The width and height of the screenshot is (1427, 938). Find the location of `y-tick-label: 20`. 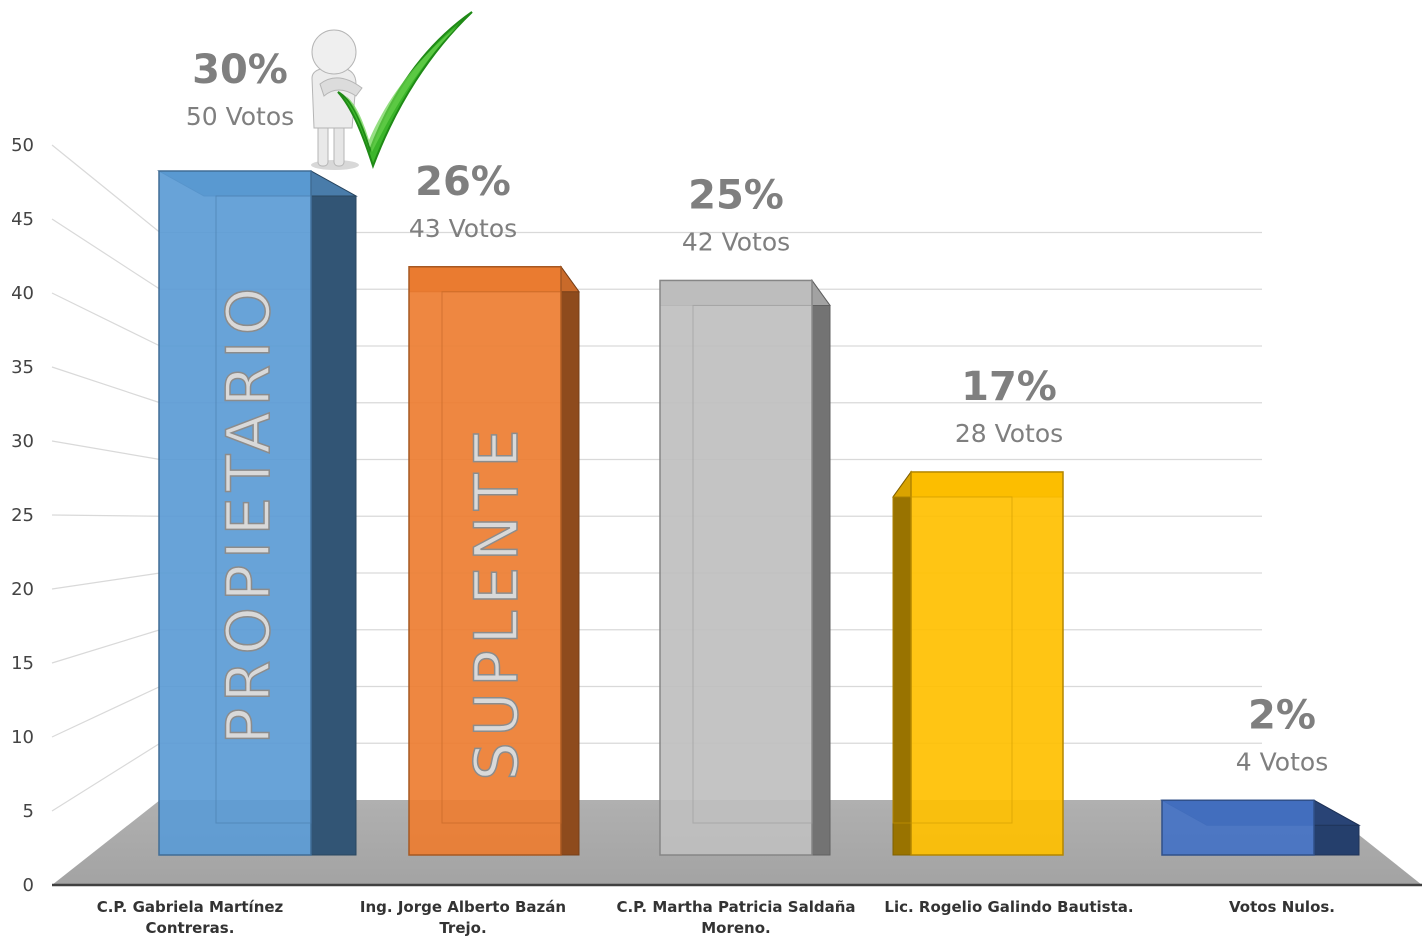

y-tick-label: 20 is located at coordinates (22, 589).